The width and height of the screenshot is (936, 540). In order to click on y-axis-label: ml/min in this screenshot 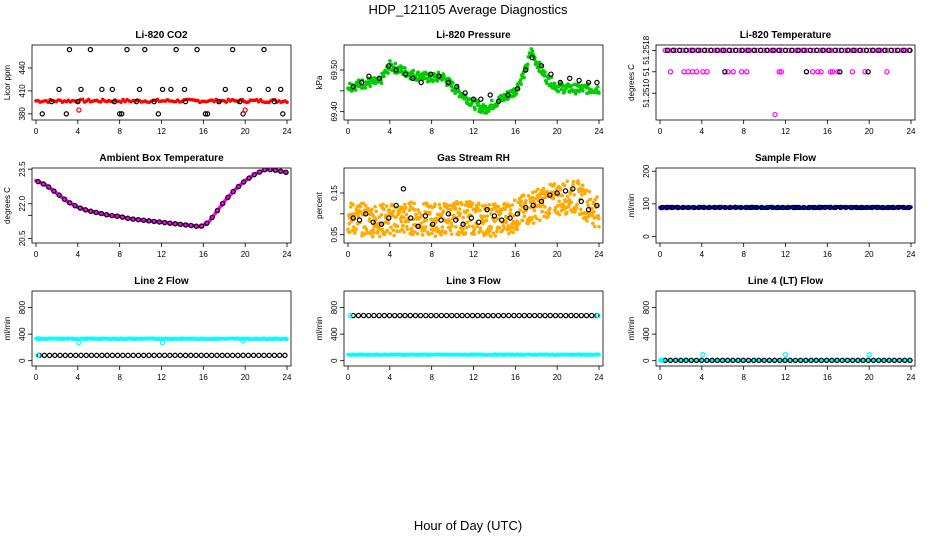, I will do `click(7, 329)`.